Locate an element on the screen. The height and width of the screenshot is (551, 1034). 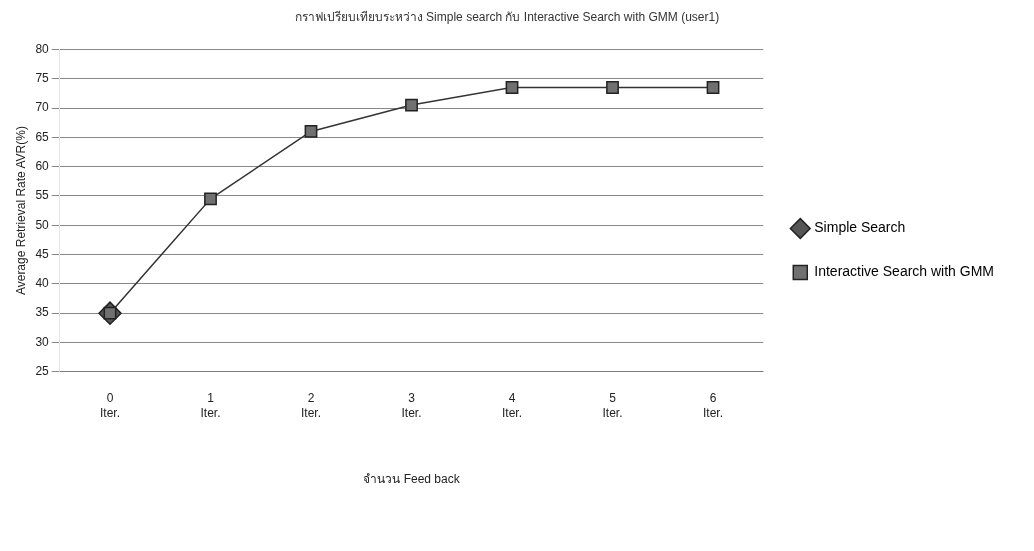
legend-label: Simple Search is located at coordinates (860, 227).